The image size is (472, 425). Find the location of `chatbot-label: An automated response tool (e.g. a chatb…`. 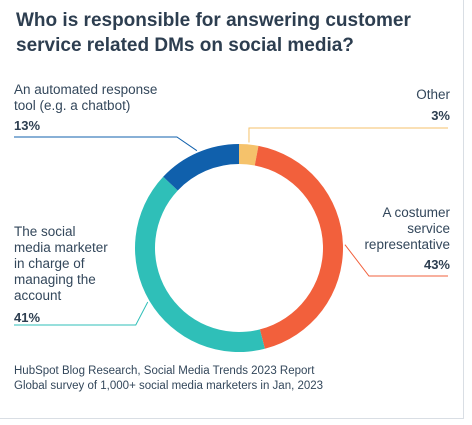

chatbot-label: An automated response tool (e.g. a chatb… is located at coordinates (85, 98).